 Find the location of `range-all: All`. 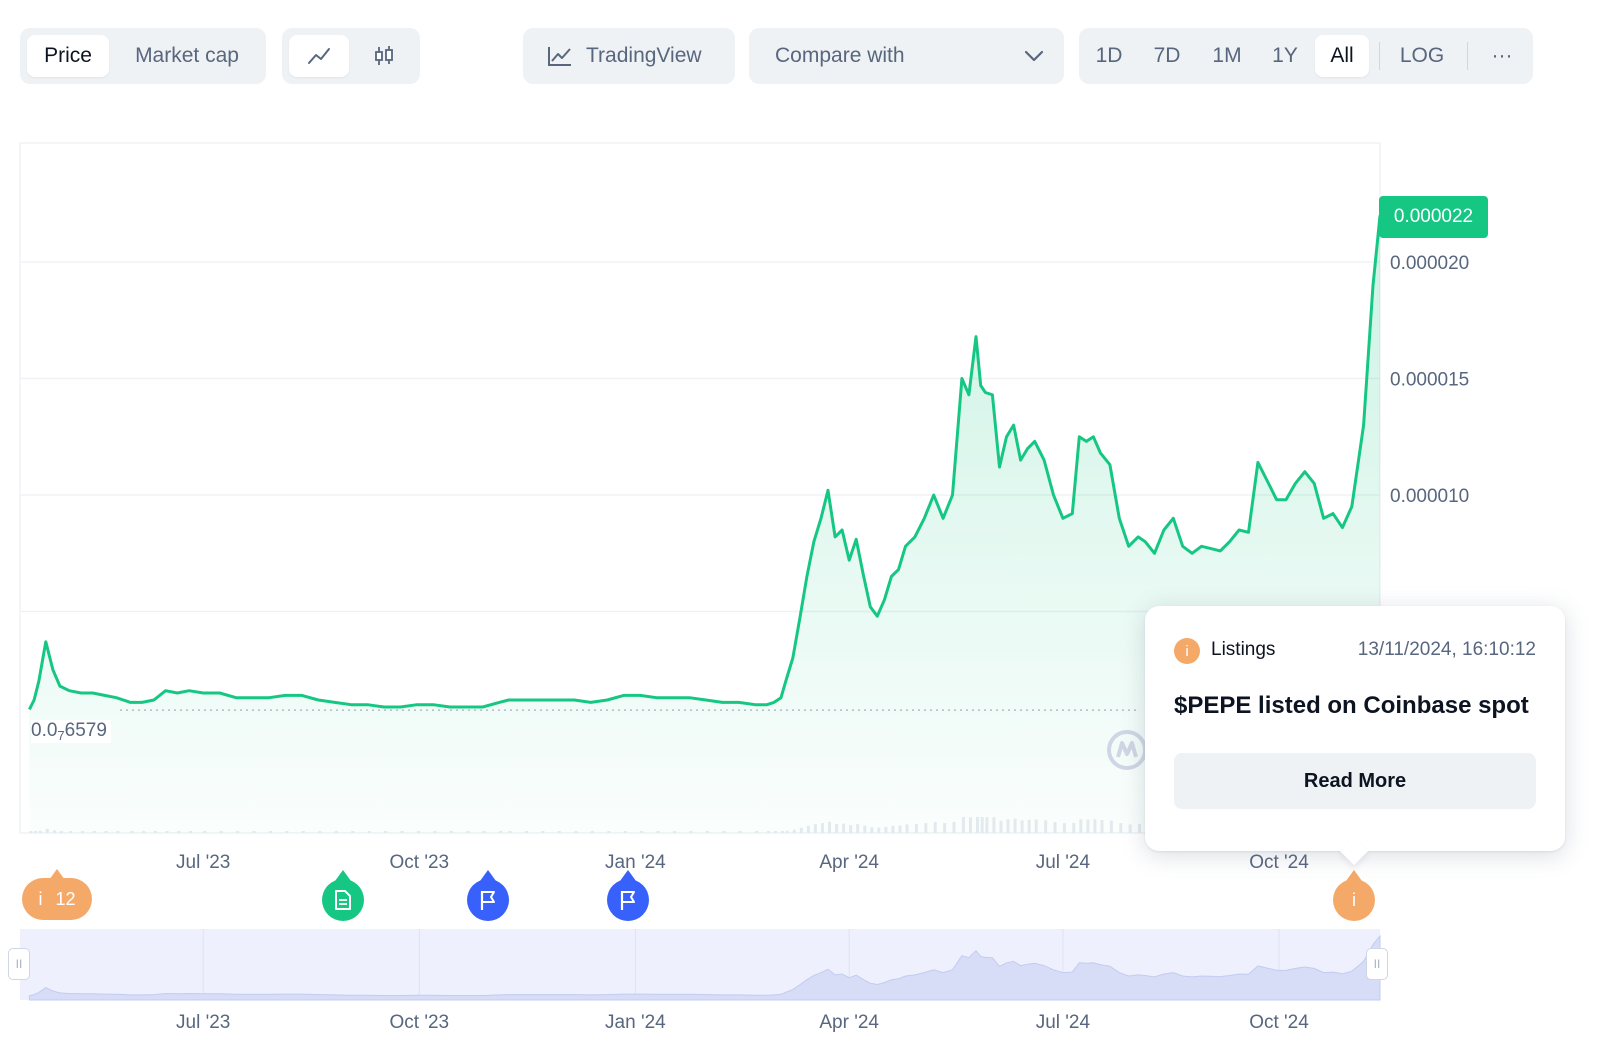

range-all: All is located at coordinates (1342, 56).